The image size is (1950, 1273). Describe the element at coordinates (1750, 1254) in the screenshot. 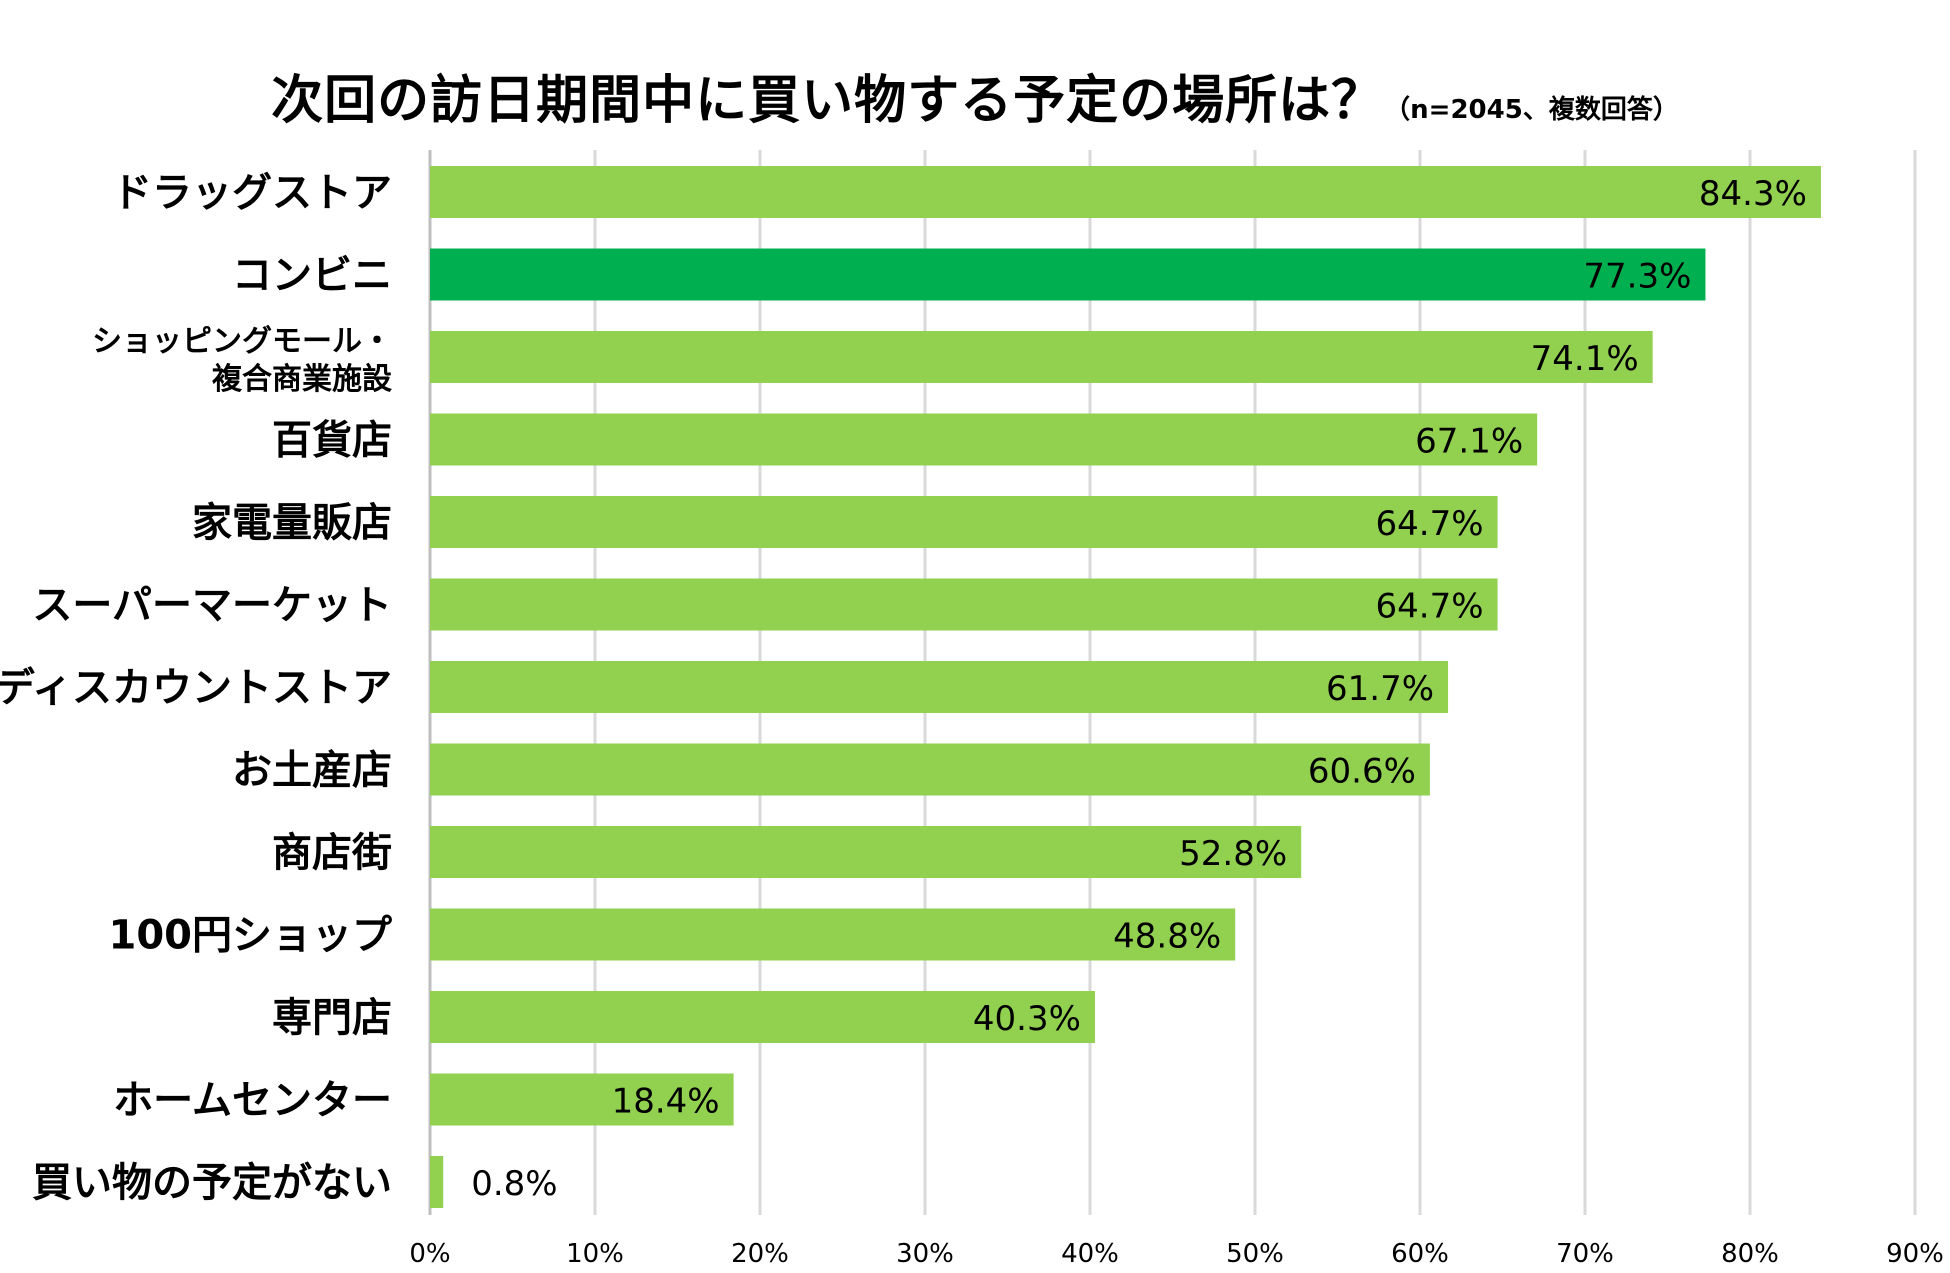

I see `x-tick-label: 80%` at that location.